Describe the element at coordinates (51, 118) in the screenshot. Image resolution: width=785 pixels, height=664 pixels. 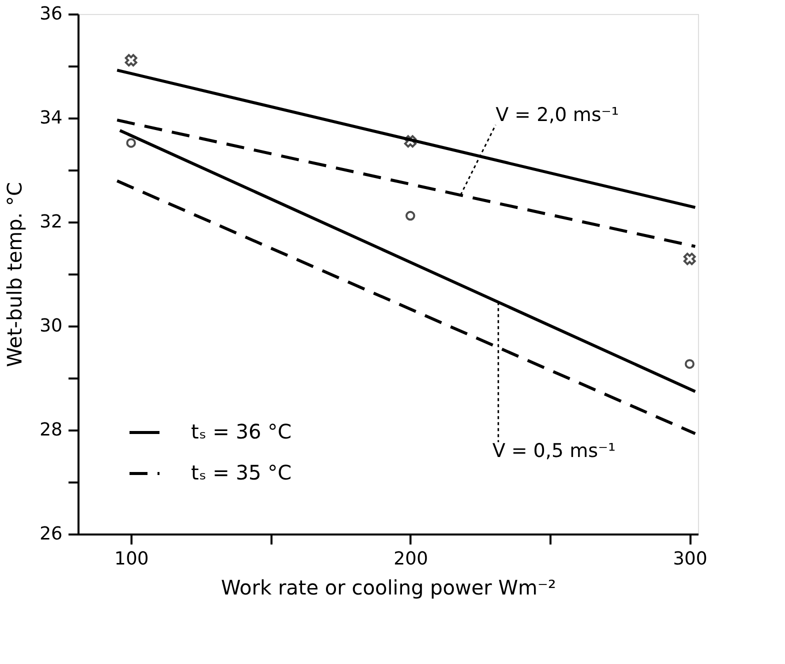
I see `y-tick-label: 34` at that location.